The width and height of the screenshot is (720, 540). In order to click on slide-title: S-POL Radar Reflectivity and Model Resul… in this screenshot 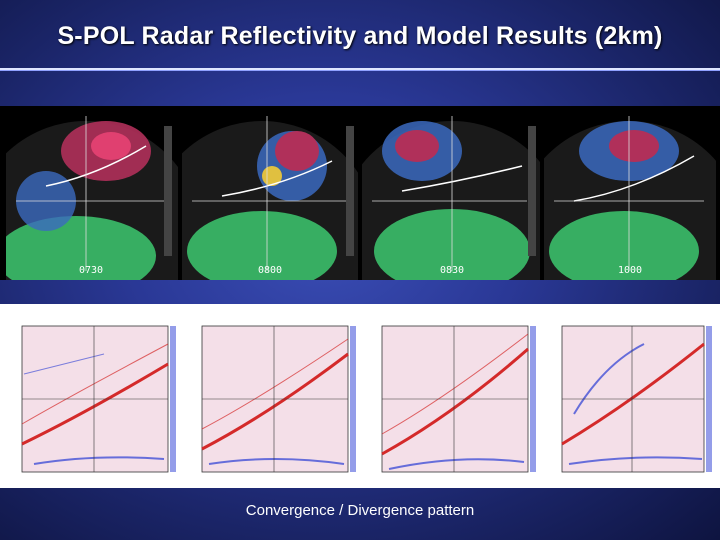, I will do `click(360, 36)`.